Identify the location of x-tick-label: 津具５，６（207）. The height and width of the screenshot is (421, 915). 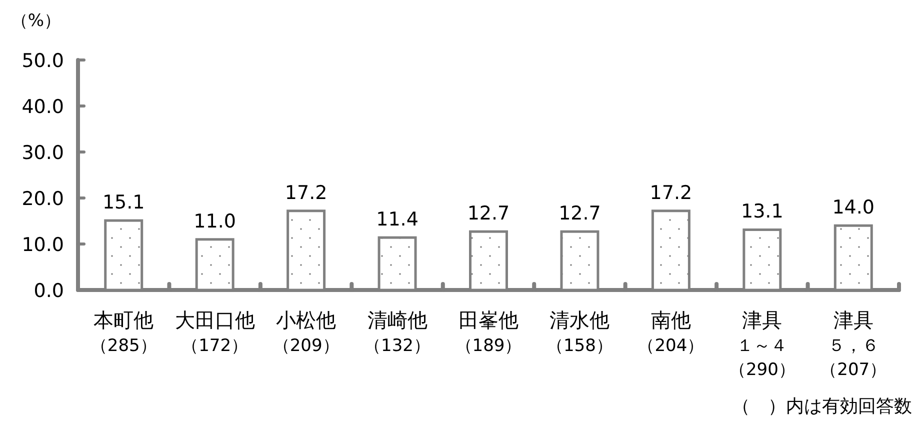
(853, 344).